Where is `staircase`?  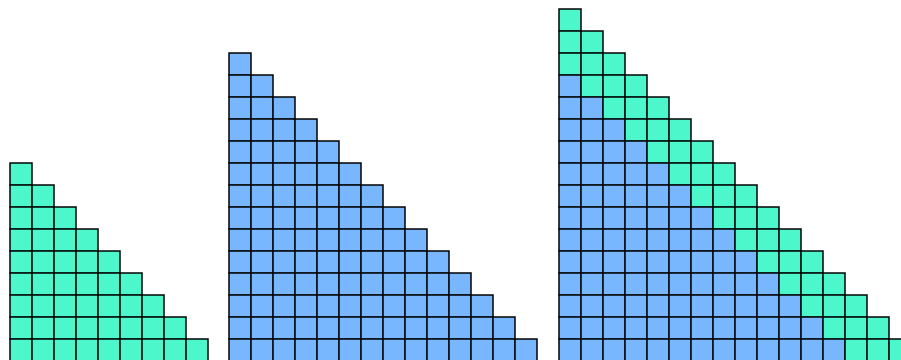
staircase is located at coordinates (109, 261).